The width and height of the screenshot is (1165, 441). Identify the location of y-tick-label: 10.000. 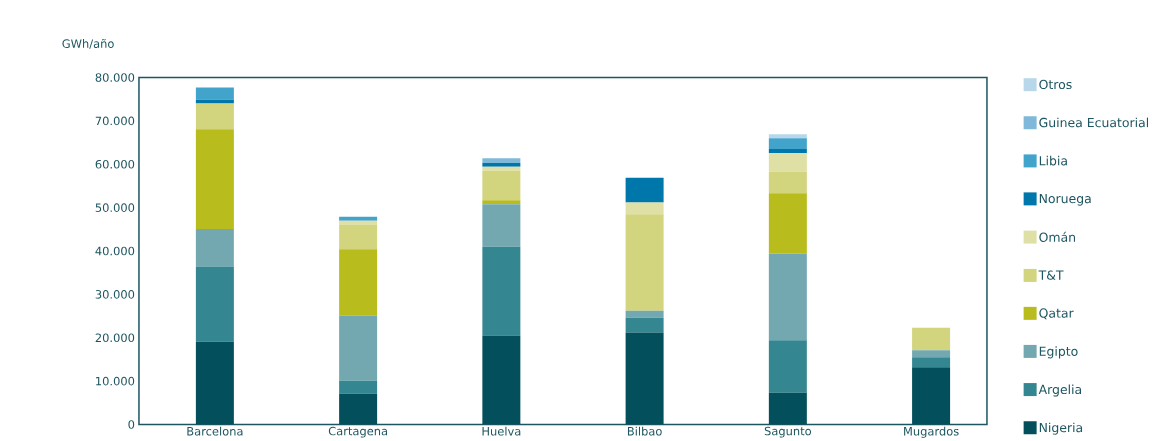
(115, 381).